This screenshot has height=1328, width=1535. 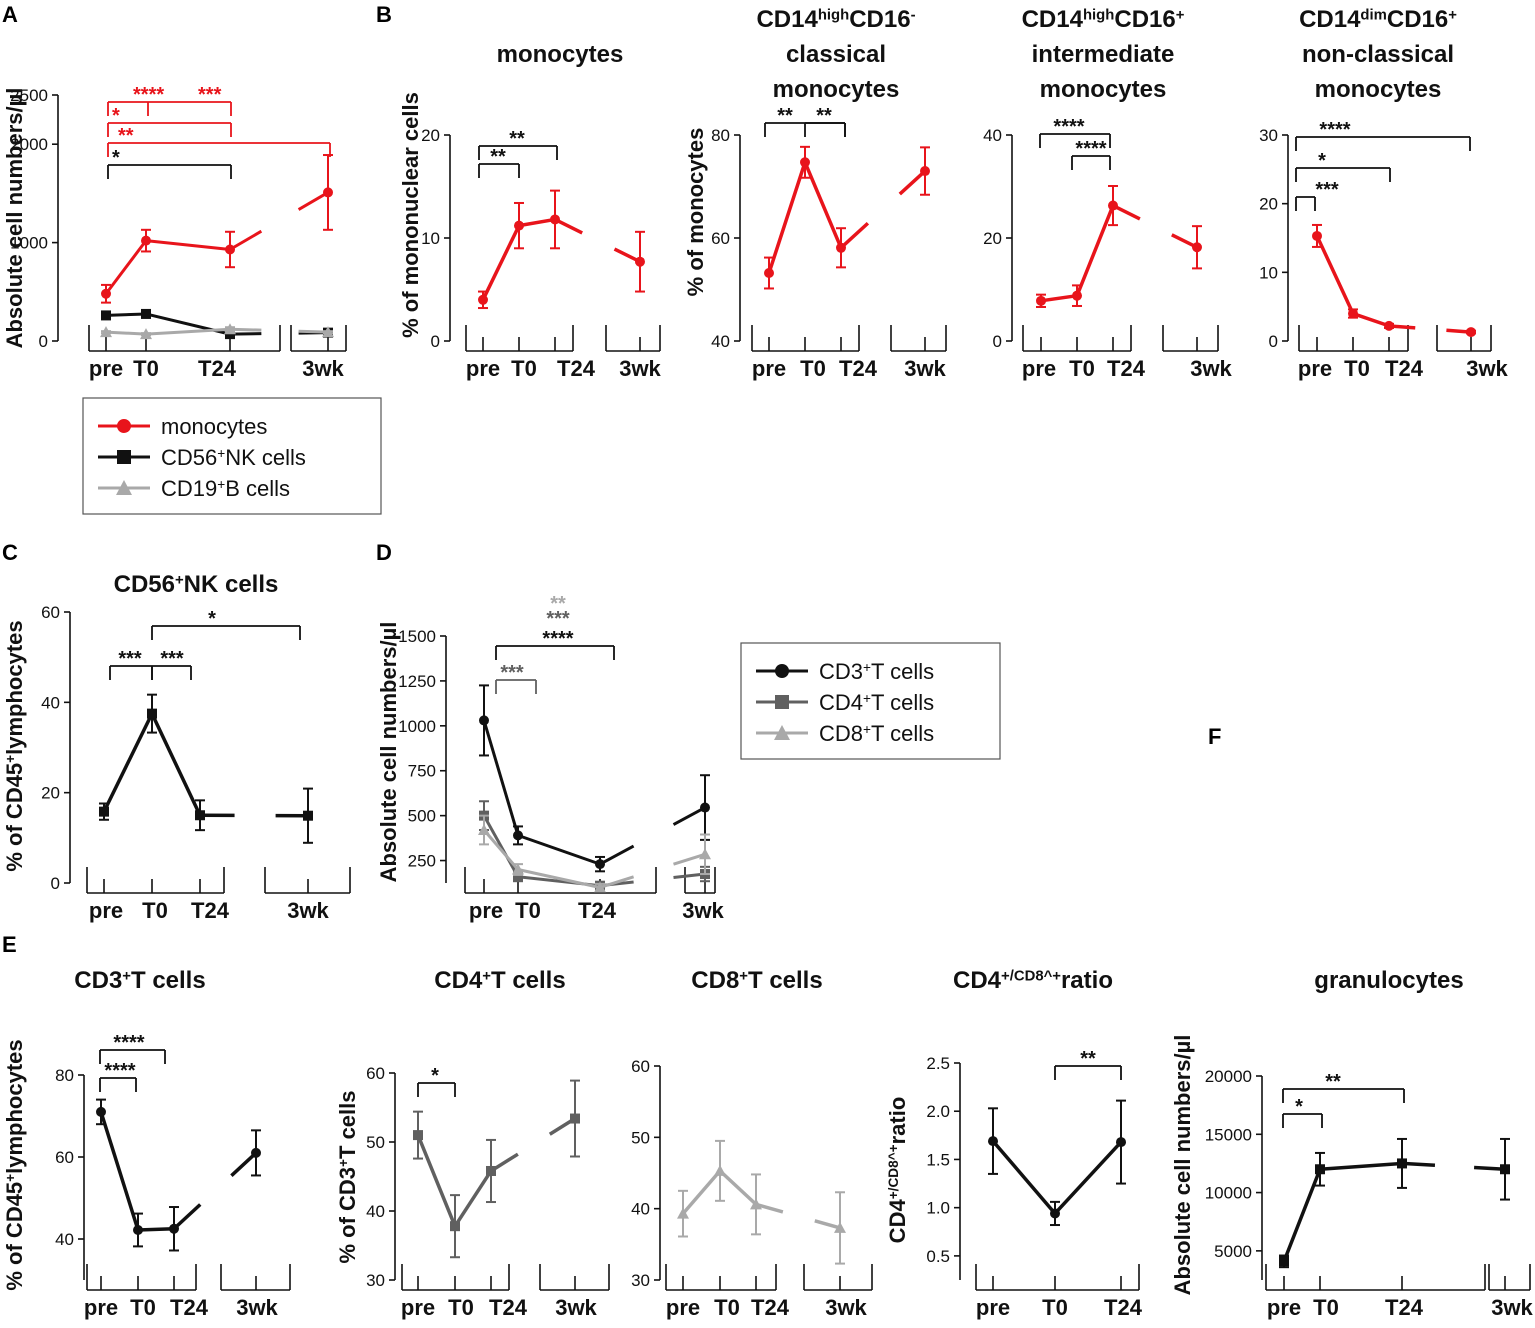 I want to click on chart-title: intermediate, so click(x=1103, y=54).